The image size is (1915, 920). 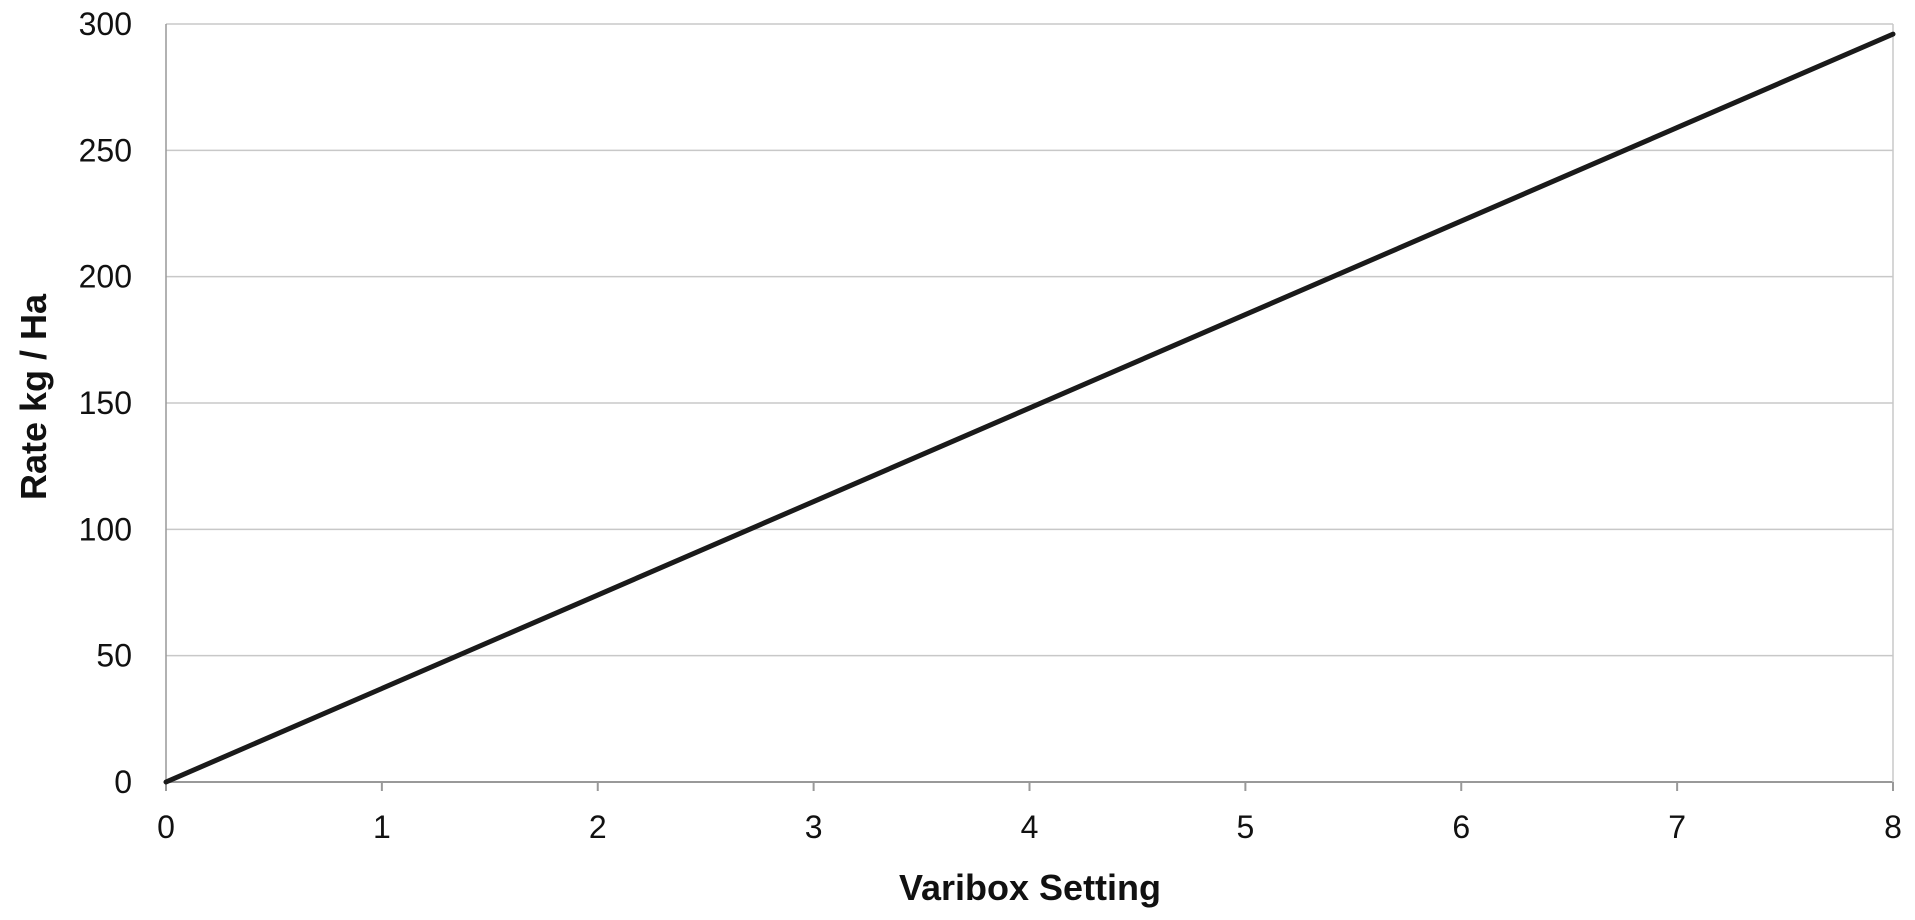 What do you see at coordinates (123, 782) in the screenshot?
I see `y-tick-label-0: 0` at bounding box center [123, 782].